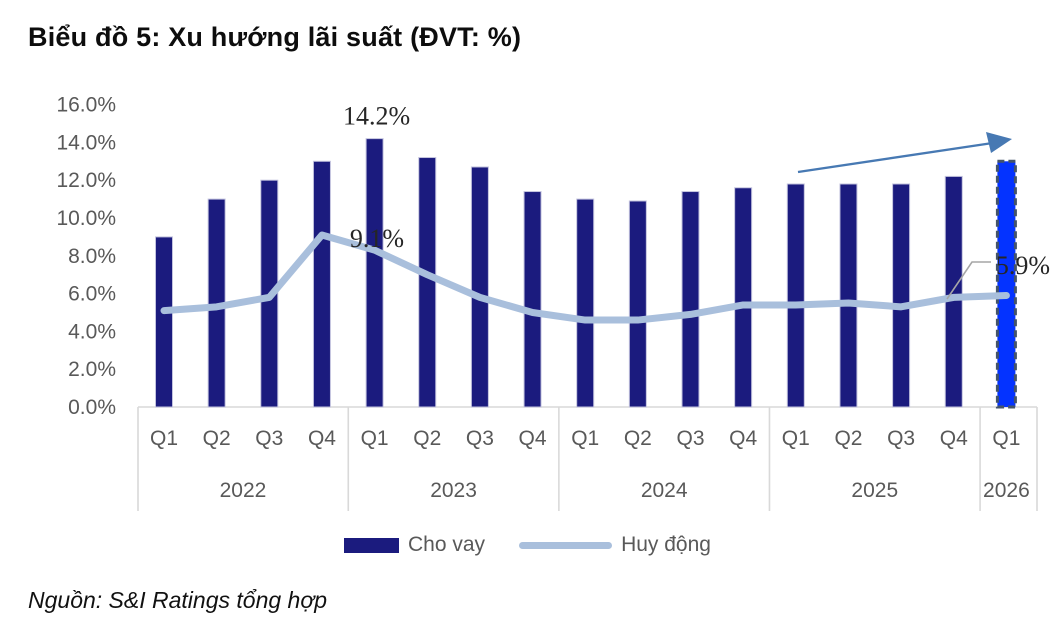 This screenshot has height=633, width=1055. What do you see at coordinates (615, 545) in the screenshot?
I see `legend-item-huy-dong: Huy động` at bounding box center [615, 545].